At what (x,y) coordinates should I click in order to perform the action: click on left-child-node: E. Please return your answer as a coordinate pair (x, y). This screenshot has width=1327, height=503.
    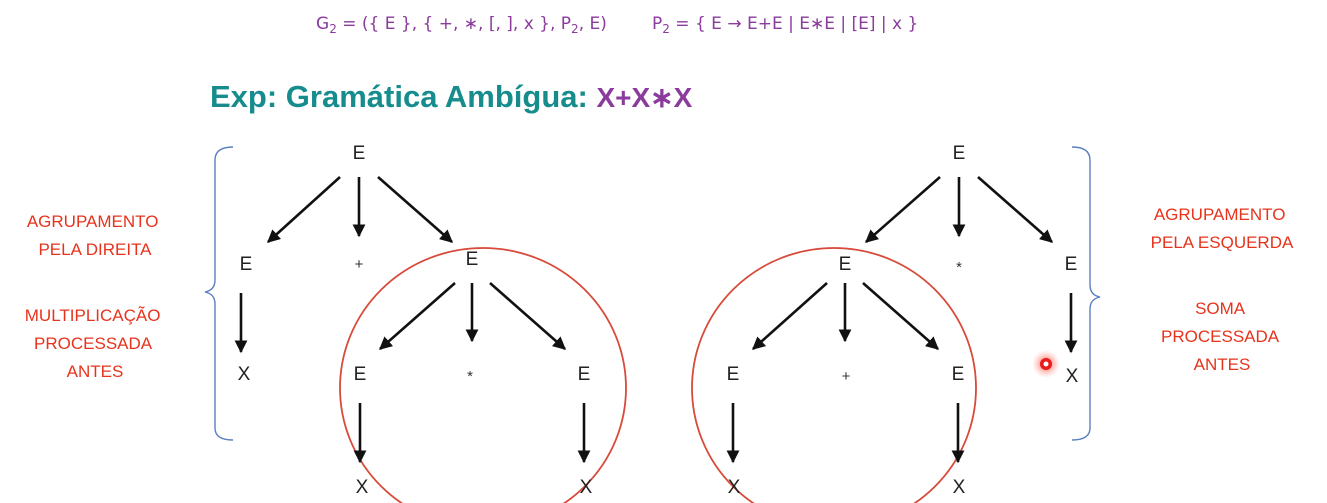
    Looking at the image, I should click on (246, 264).